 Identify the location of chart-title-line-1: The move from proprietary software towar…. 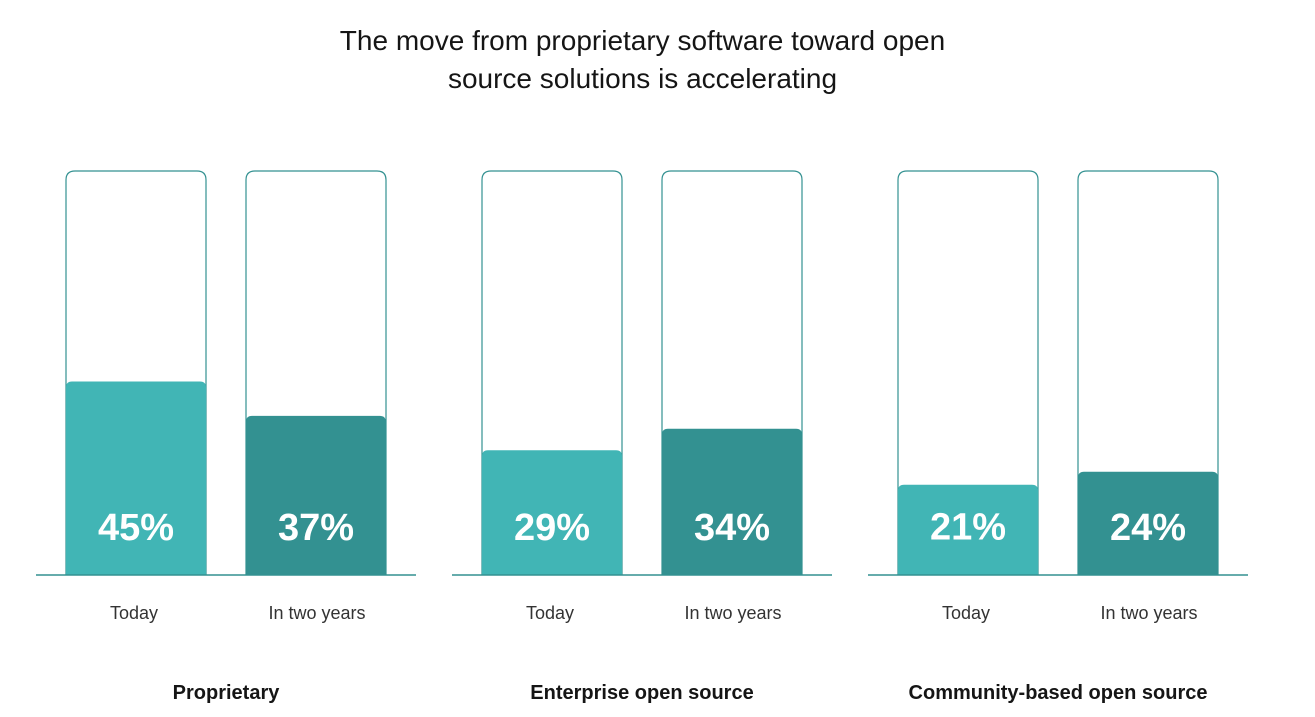
(642, 40).